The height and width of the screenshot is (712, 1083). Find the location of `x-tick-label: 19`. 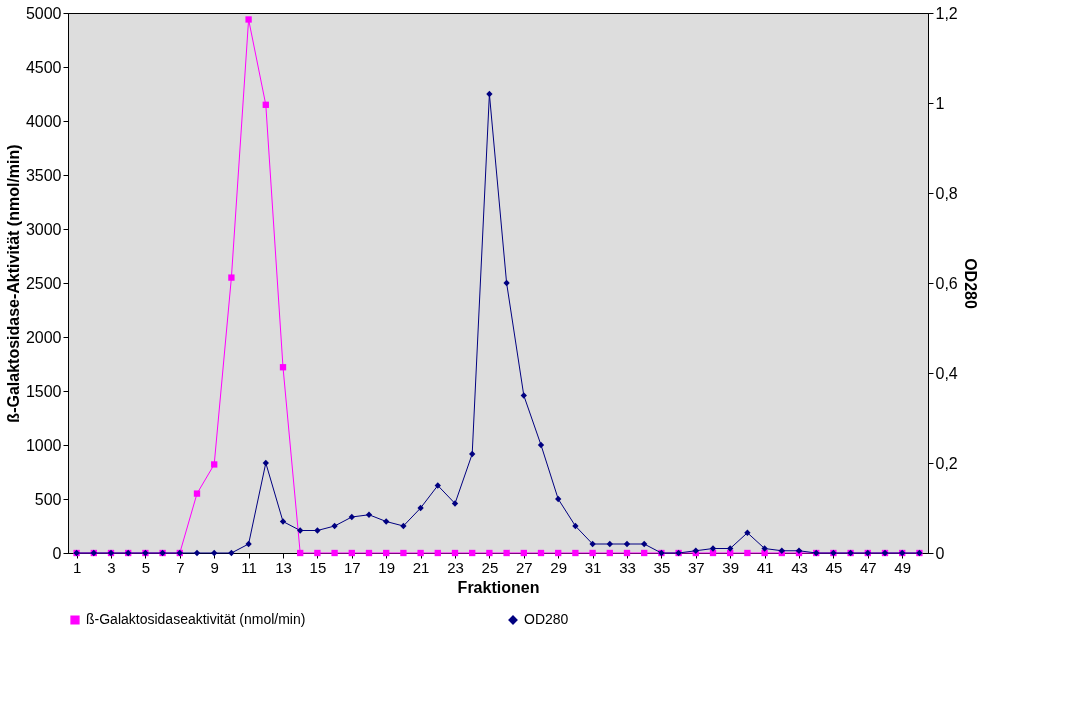

x-tick-label: 19 is located at coordinates (387, 567).